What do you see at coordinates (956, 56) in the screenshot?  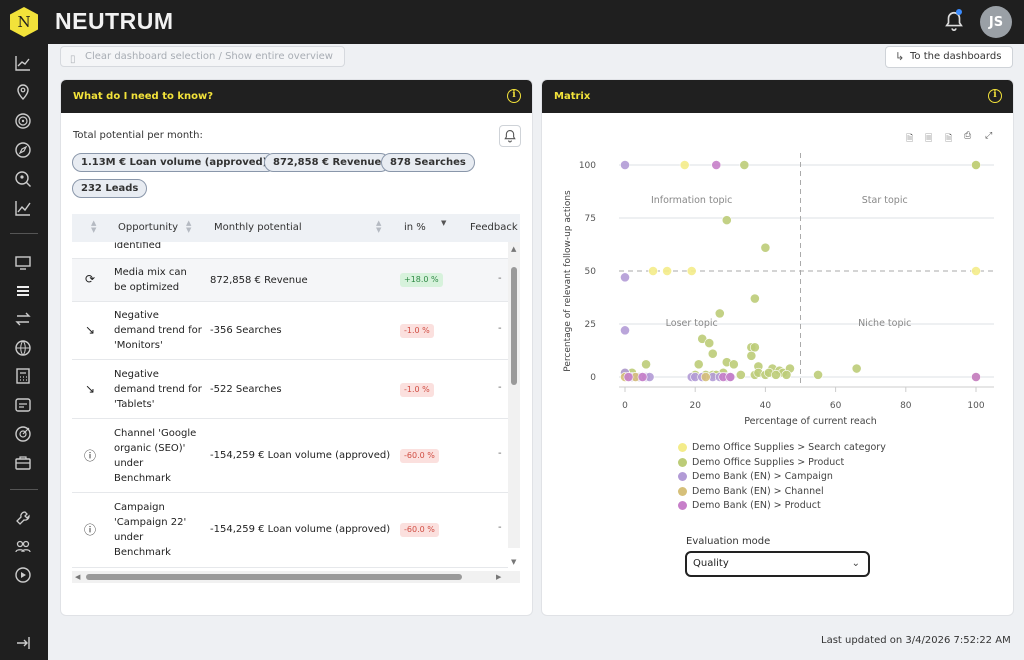 I see `to-dashboards-label: To the dashboards` at bounding box center [956, 56].